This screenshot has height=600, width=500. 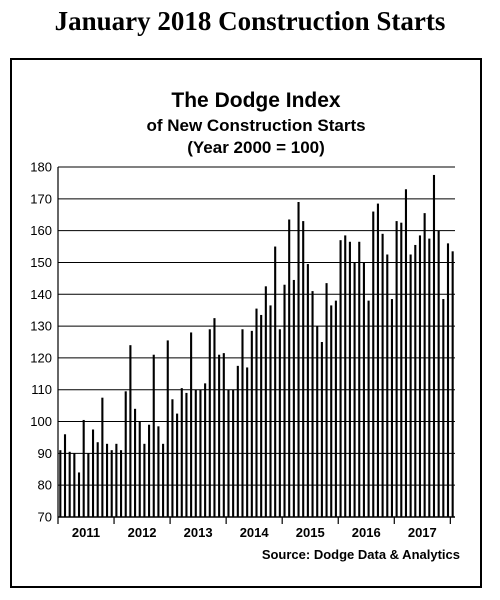 I want to click on chart-title: The Dodge Index, so click(x=256, y=100).